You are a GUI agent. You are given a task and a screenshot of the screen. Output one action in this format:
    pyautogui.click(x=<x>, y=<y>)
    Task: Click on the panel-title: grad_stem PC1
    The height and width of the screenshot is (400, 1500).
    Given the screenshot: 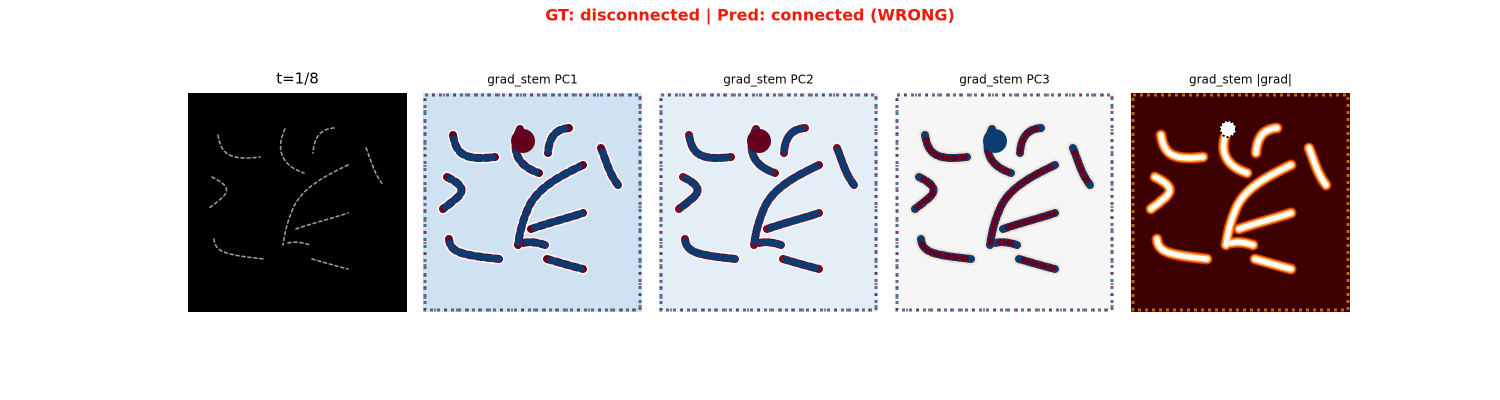 What is the action you would take?
    pyautogui.click(x=532, y=80)
    